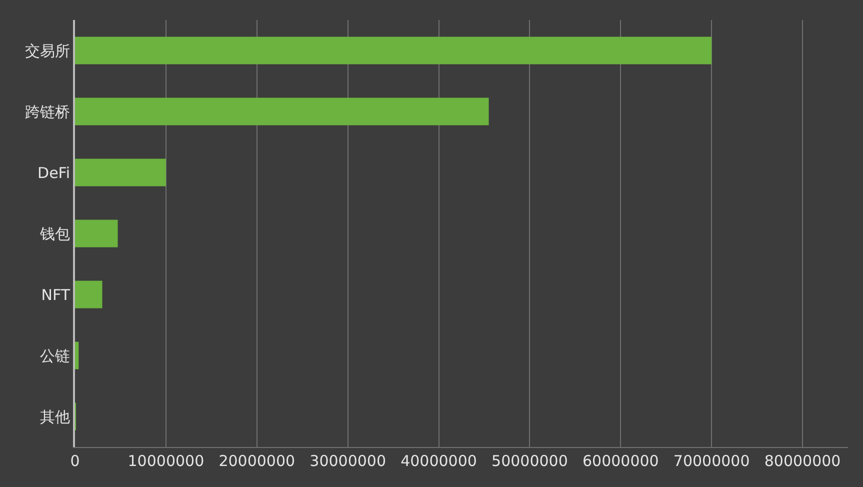 The width and height of the screenshot is (863, 487). Describe the element at coordinates (166, 461) in the screenshot. I see `x-tick-label: 10000000` at that location.